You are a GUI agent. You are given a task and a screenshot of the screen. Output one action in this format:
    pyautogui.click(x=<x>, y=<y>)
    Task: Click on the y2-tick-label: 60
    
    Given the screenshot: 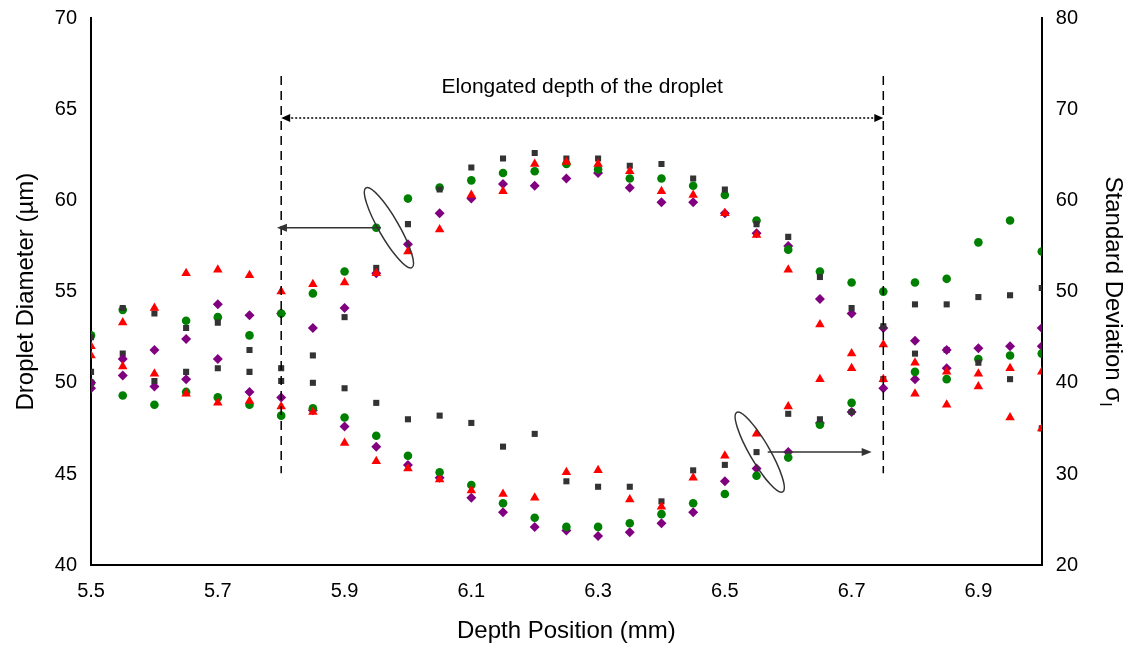 What is the action you would take?
    pyautogui.click(x=1066, y=198)
    